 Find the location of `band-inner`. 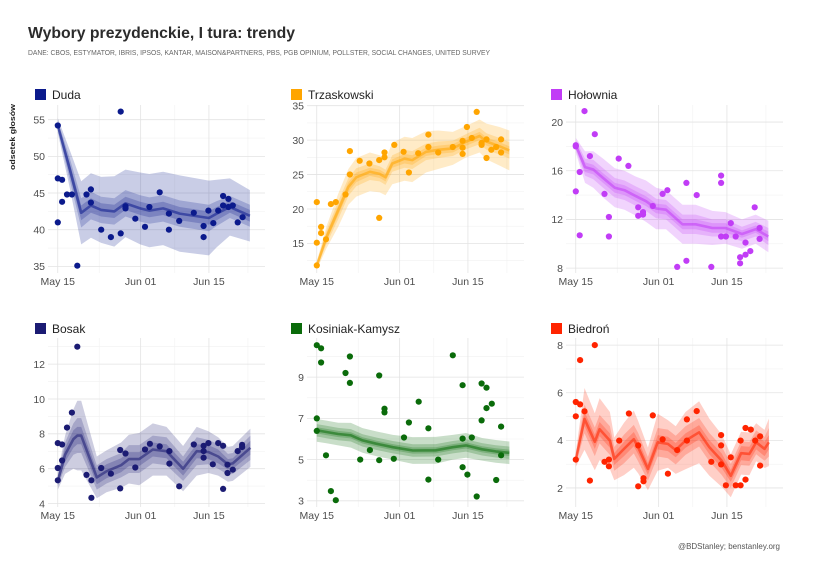

band-inner is located at coordinates (413, 441).